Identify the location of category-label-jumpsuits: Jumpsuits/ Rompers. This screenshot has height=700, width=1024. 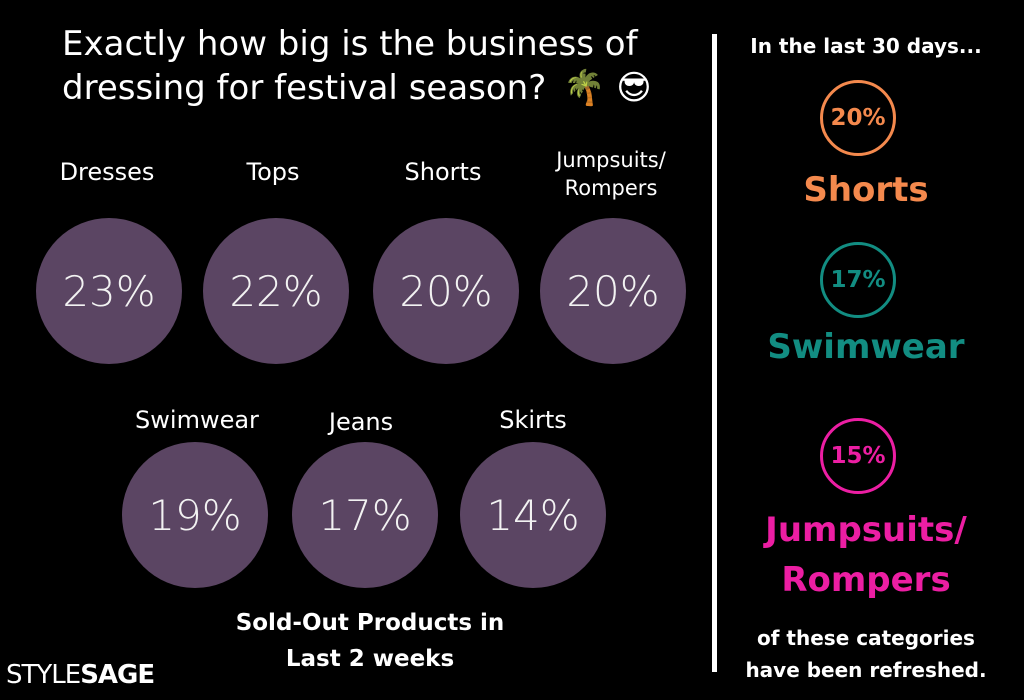
(611, 174).